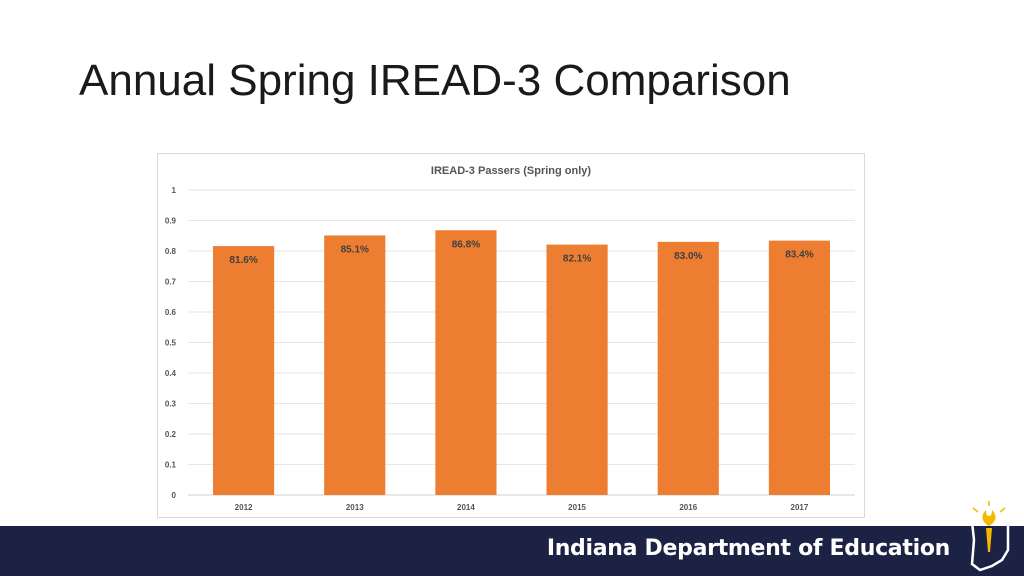  I want to click on data-label: 83.4%, so click(799, 255).